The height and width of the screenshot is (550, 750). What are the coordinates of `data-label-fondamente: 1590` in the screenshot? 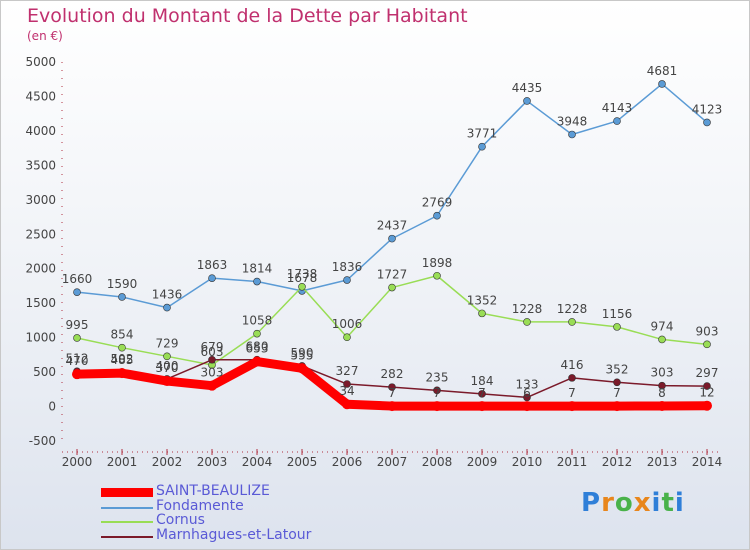 It's located at (122, 284).